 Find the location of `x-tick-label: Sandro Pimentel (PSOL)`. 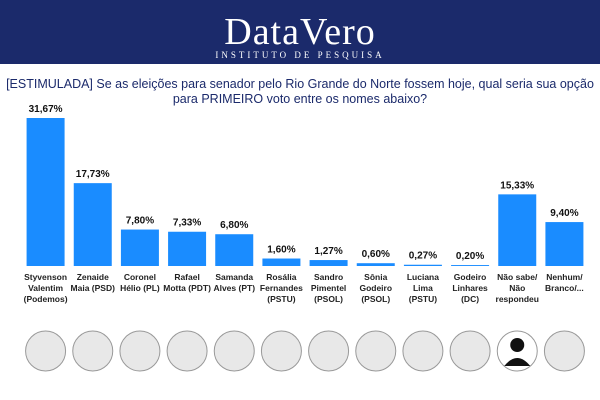

x-tick-label: Sandro Pimentel (PSOL) is located at coordinates (328, 288).